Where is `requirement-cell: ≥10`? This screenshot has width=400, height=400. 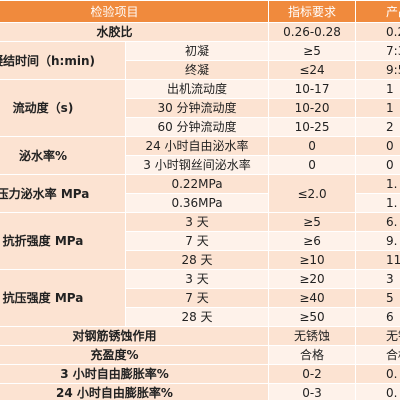
requirement-cell: ≥10 is located at coordinates (312, 260).